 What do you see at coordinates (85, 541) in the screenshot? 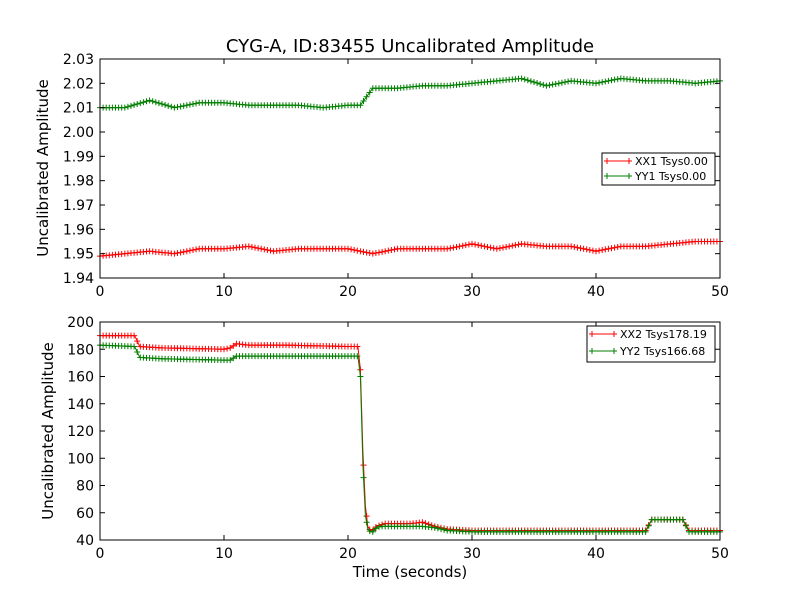
I see `bottom-y-tick-label-0: 40` at bounding box center [85, 541].